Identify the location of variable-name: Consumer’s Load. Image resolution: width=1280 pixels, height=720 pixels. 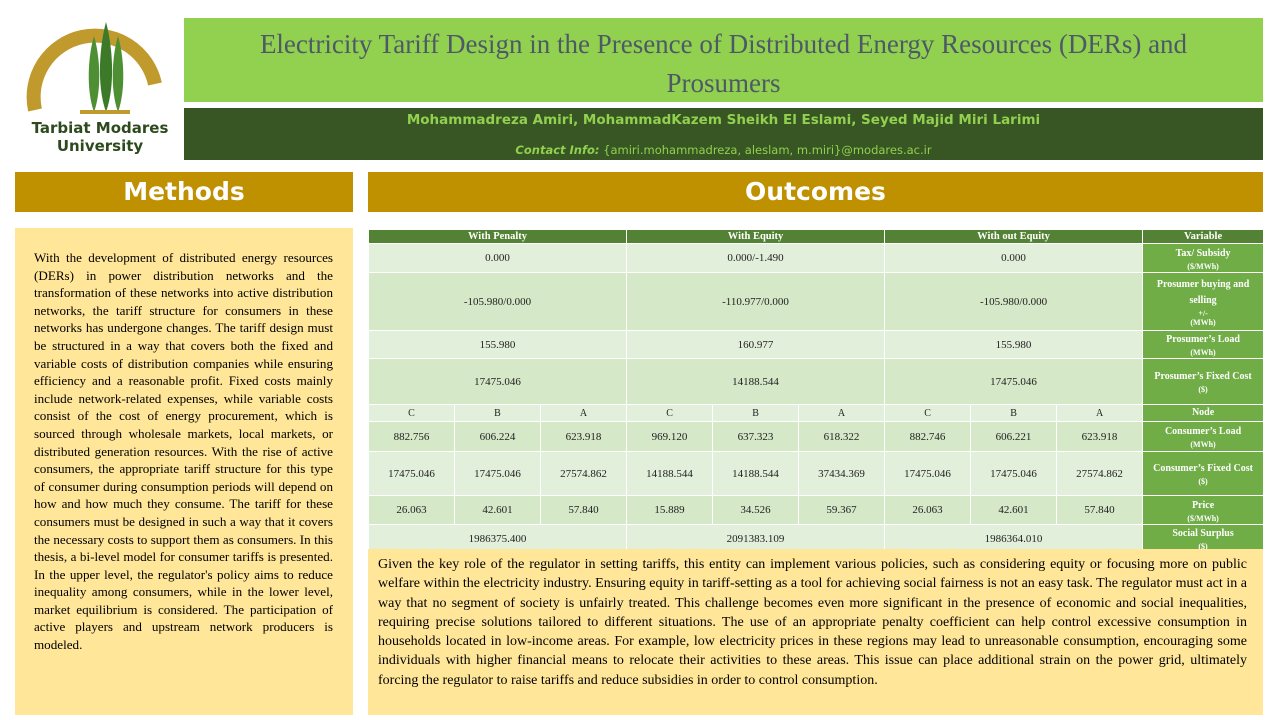
(1203, 431).